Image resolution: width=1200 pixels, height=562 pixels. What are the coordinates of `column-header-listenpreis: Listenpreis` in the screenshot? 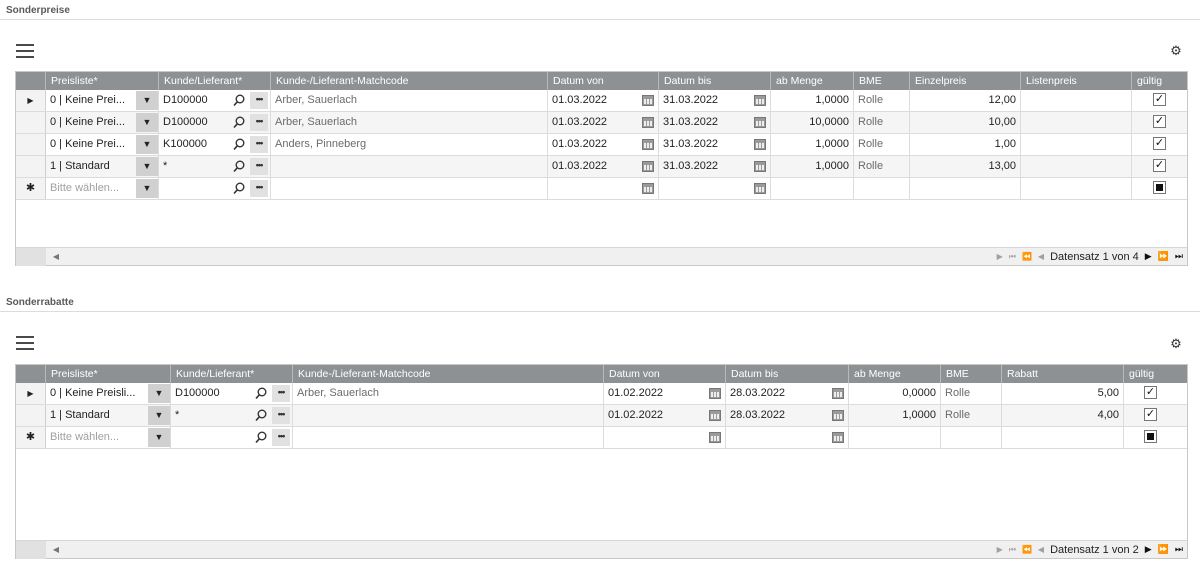 It's located at (1076, 81).